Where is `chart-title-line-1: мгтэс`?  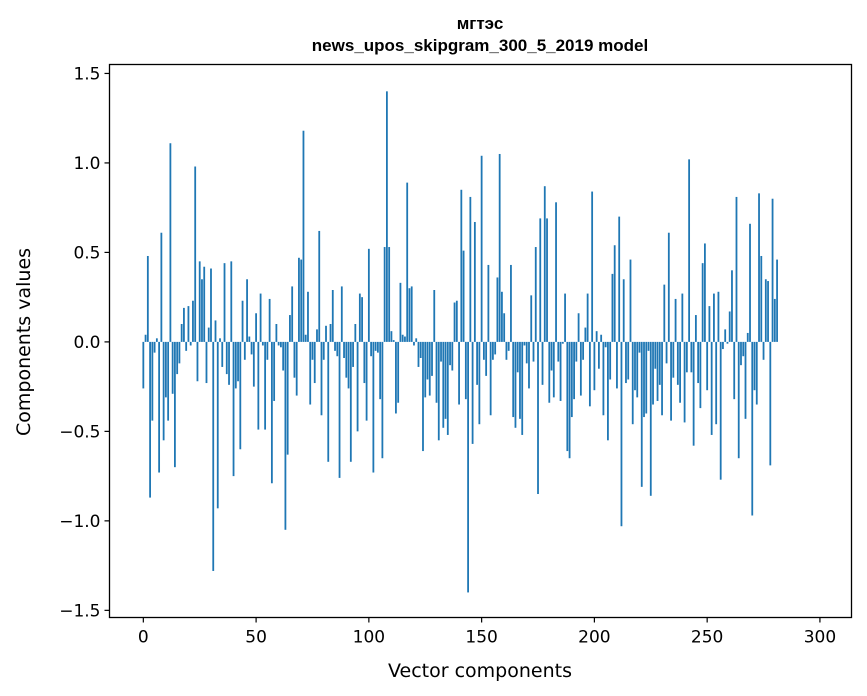
chart-title-line-1: мгтэс is located at coordinates (480, 23).